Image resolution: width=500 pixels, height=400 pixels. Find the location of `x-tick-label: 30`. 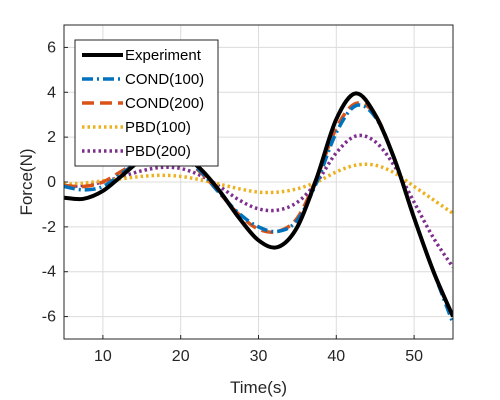

x-tick-label: 30 is located at coordinates (259, 356).